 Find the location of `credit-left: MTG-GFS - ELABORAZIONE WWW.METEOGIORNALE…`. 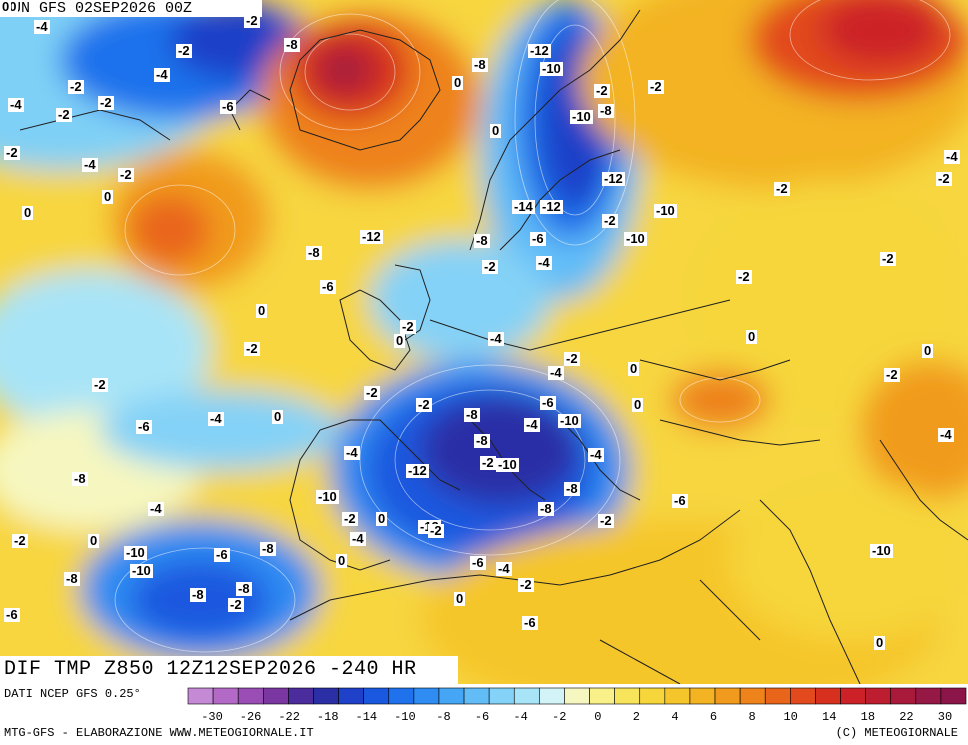

credit-left: MTG-GFS - ELABORAZIONE WWW.METEOGIORNALE… is located at coordinates (159, 733).